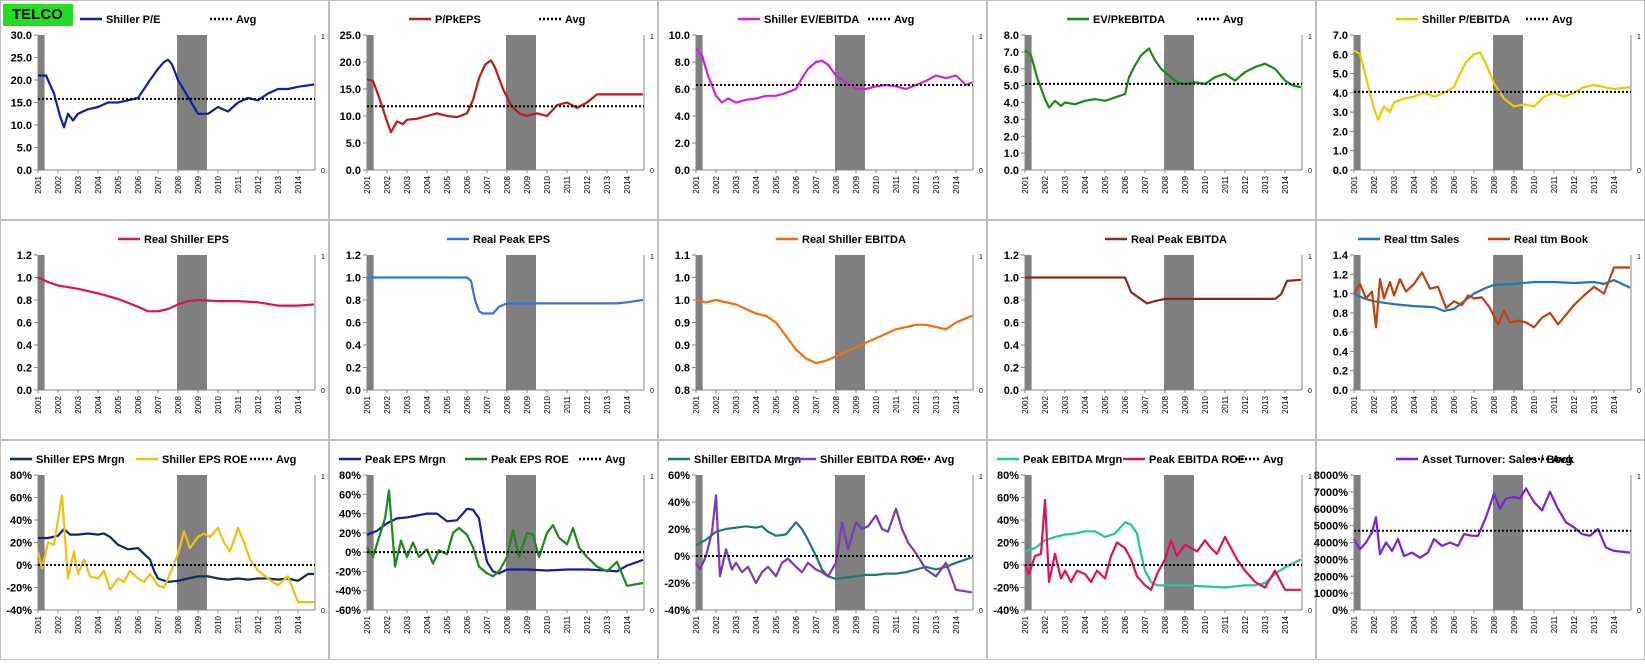 This screenshot has width=1645, height=665. What do you see at coordinates (1341, 352) in the screenshot?
I see `y-tick-label: 0.4` at bounding box center [1341, 352].